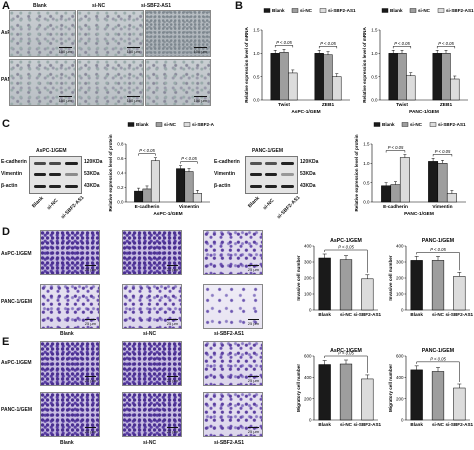 The height and width of the screenshot is (450, 474). I want to click on x-tick-label: Twist, so click(284, 105).